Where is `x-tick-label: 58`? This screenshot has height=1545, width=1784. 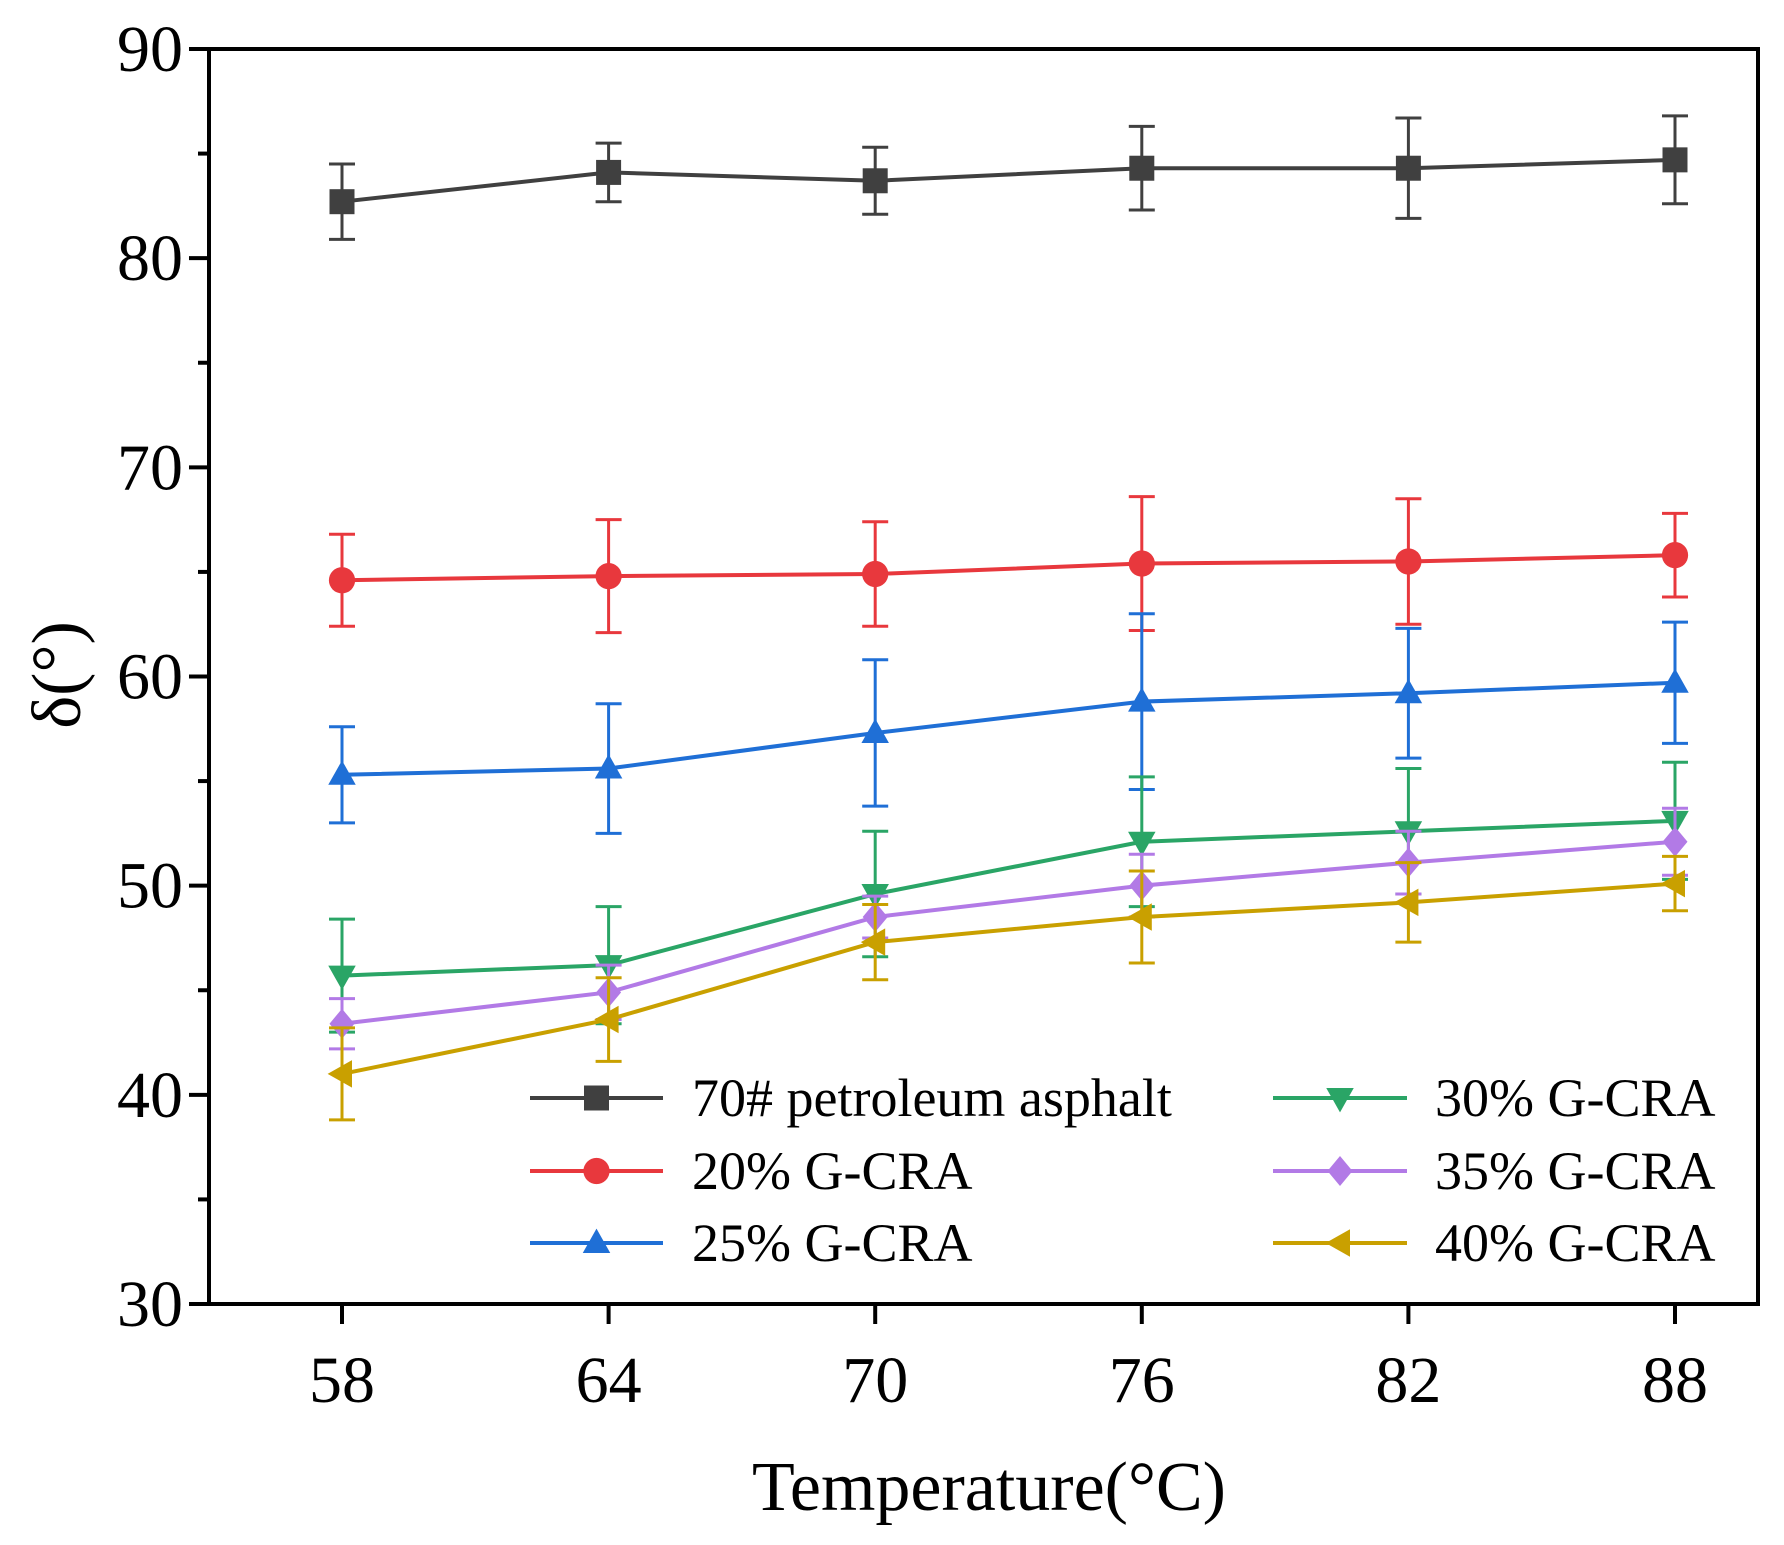 x-tick-label: 58 is located at coordinates (342, 1380).